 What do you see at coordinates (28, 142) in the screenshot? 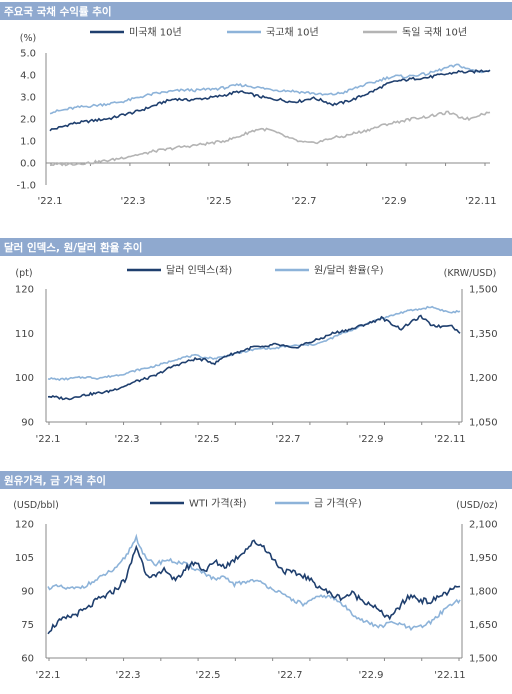
I see `chart1-ytick: 1.0` at bounding box center [28, 142].